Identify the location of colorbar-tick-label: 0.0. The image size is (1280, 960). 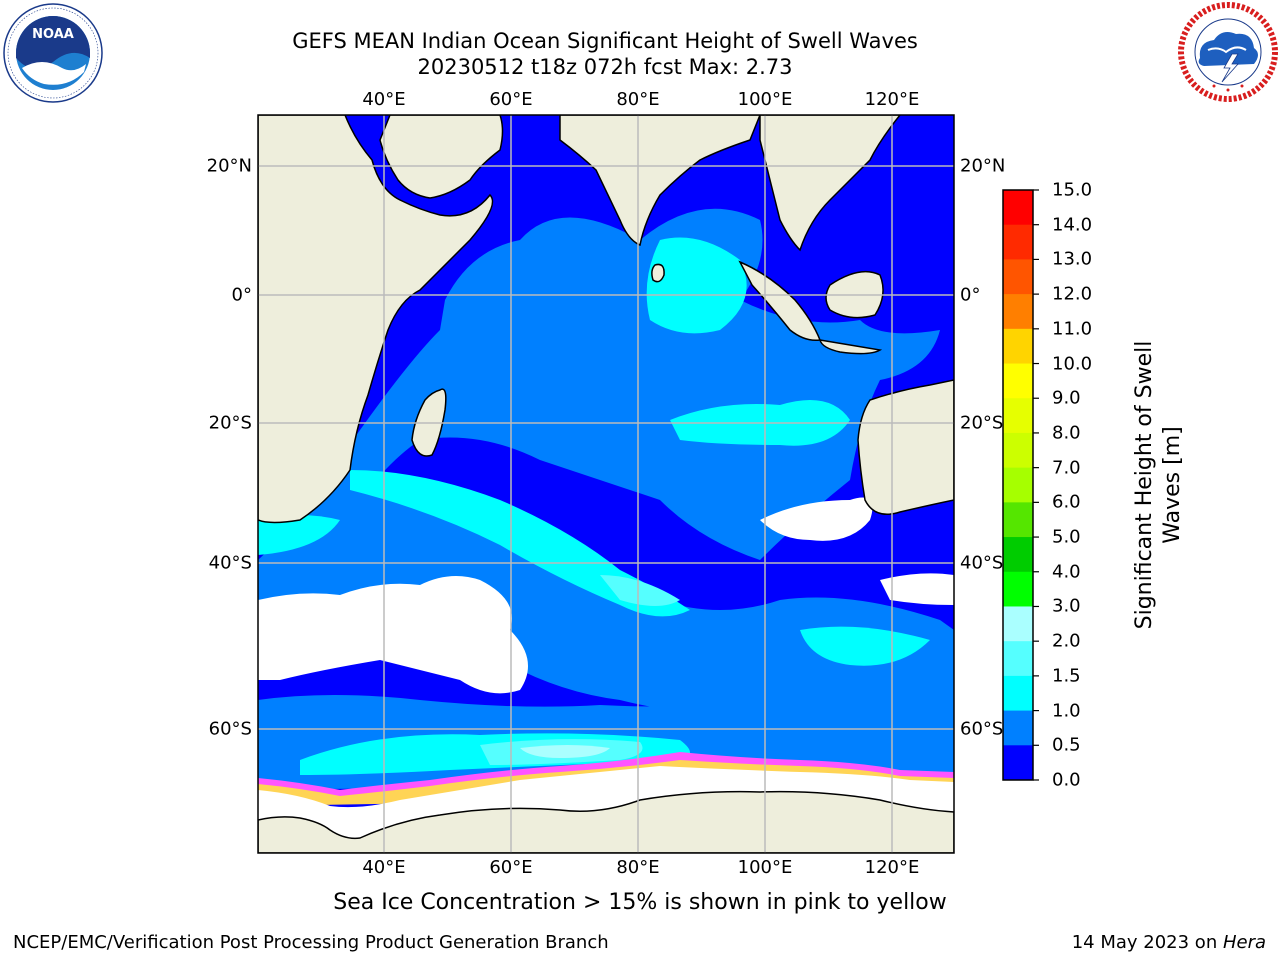
(1066, 780).